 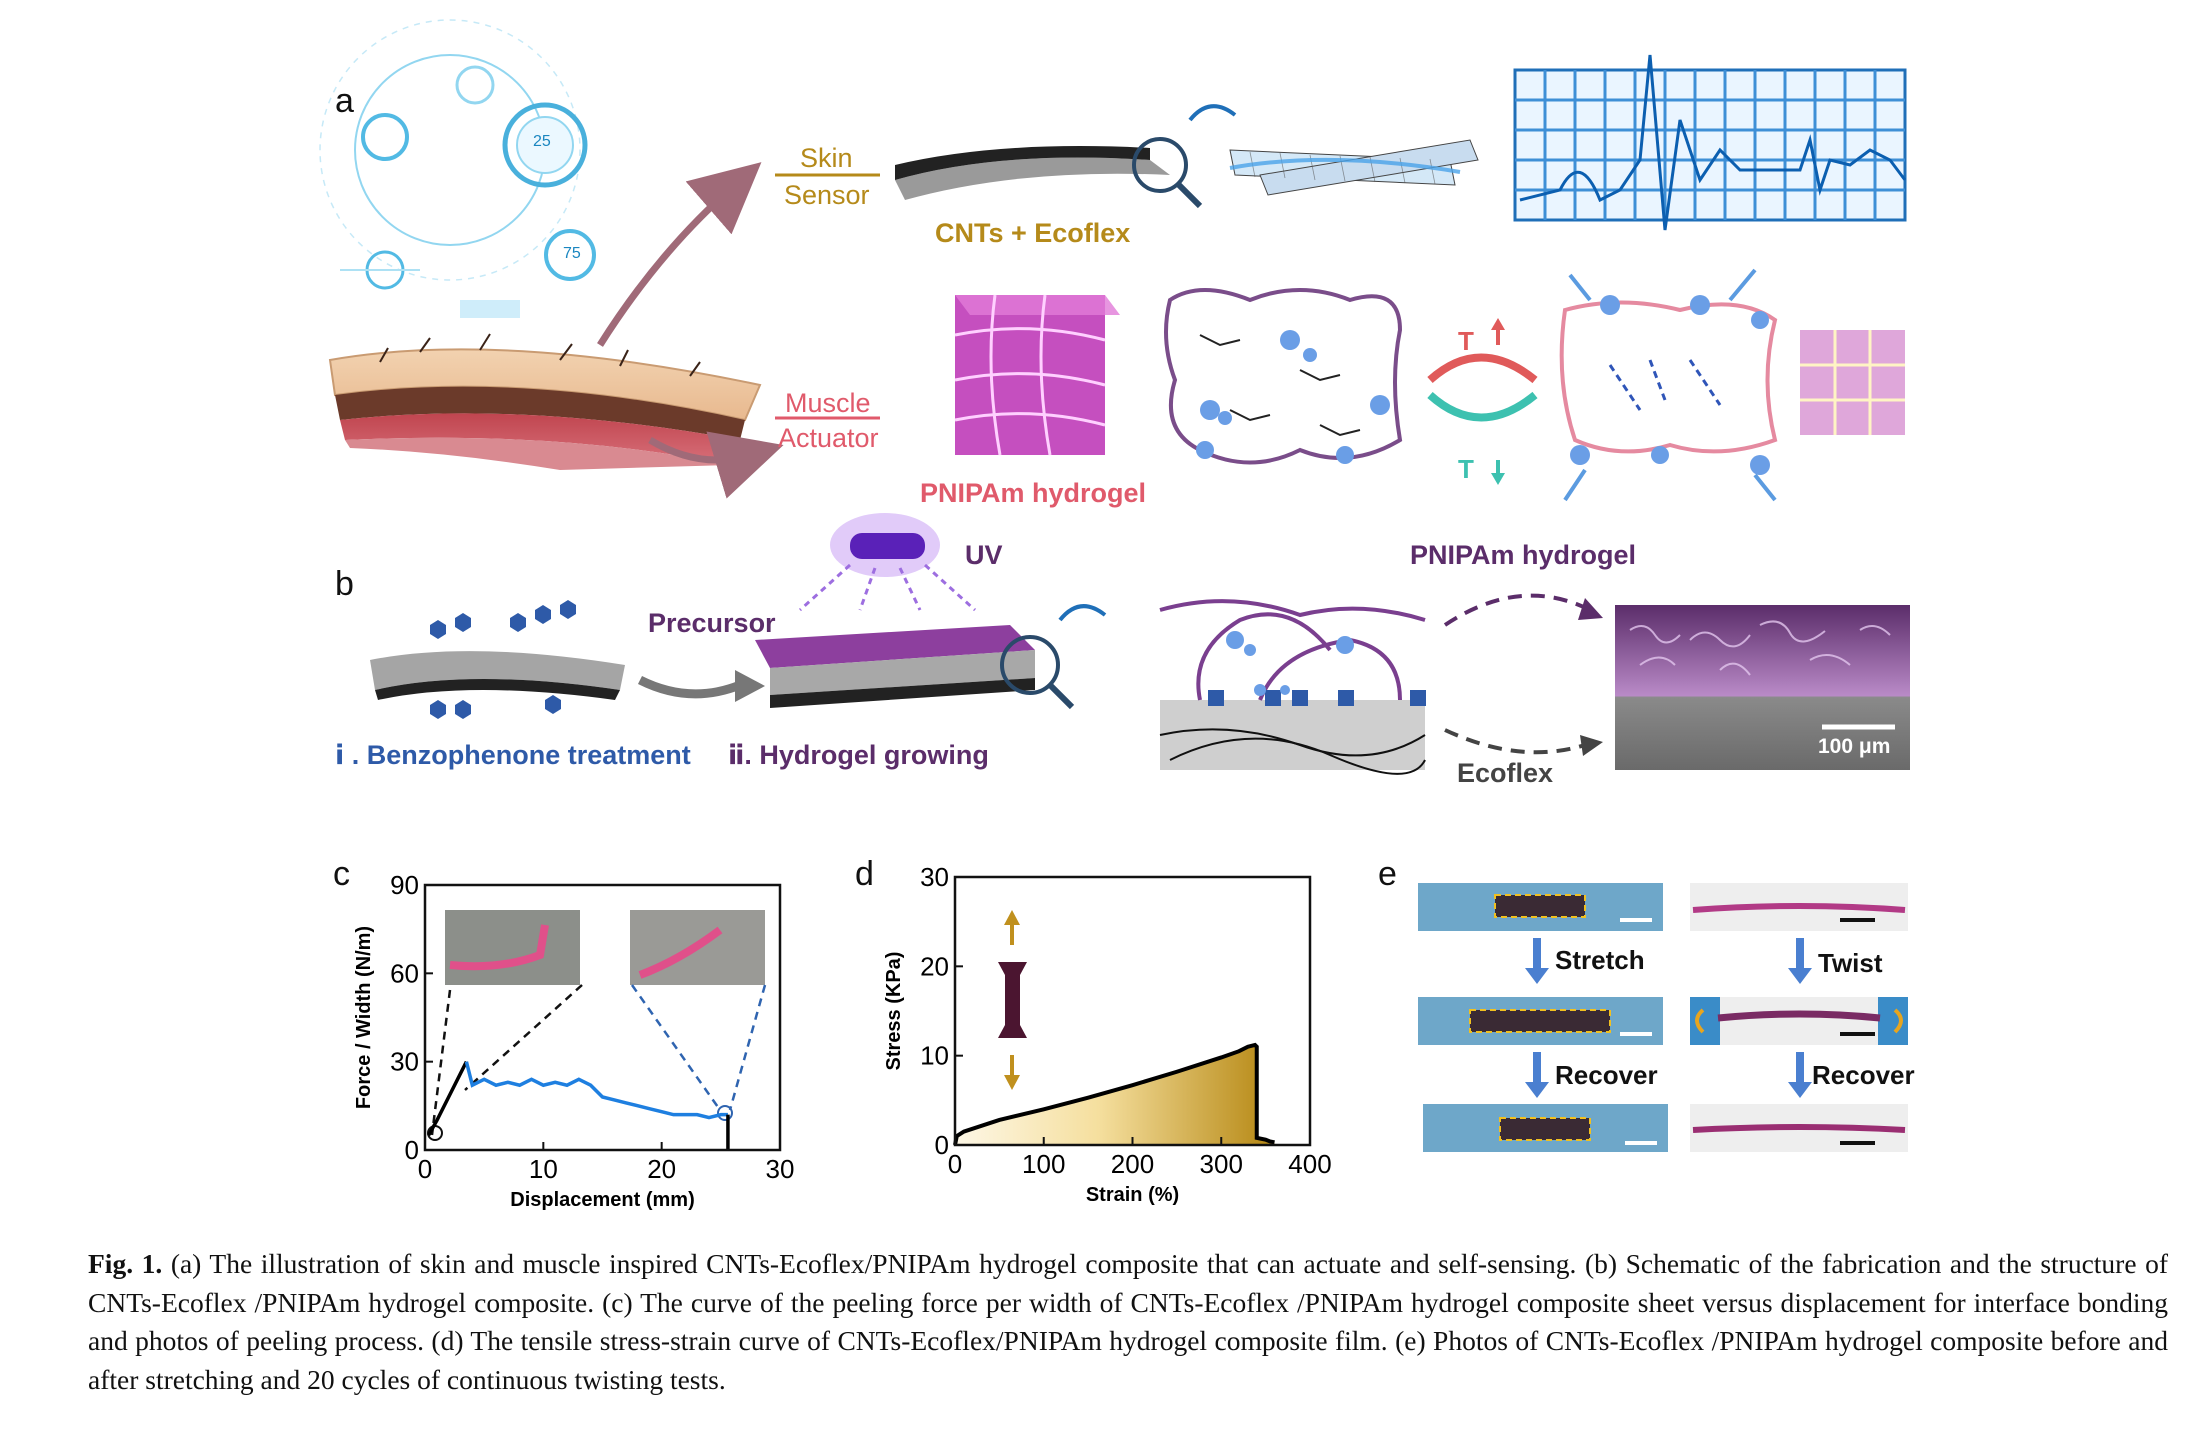 I want to click on scale-bar-label: 100 μm, so click(x=1854, y=746).